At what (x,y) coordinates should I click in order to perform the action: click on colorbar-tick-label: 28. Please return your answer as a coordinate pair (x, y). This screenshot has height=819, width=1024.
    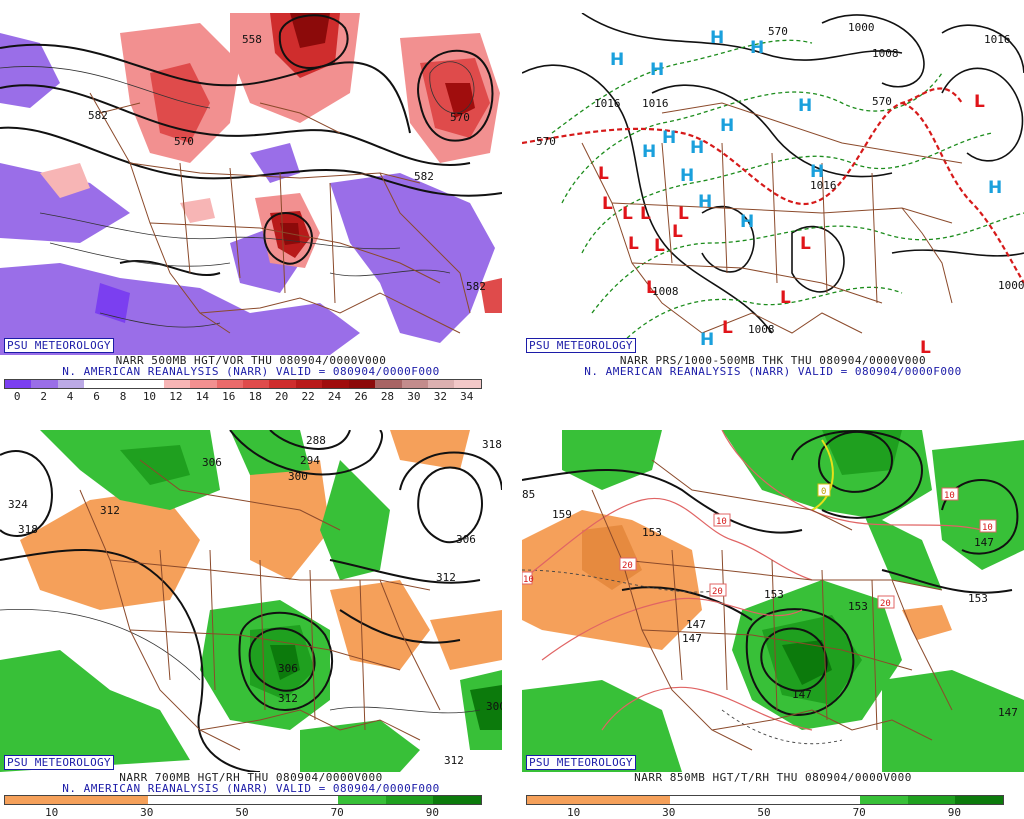
    Looking at the image, I should click on (387, 395).